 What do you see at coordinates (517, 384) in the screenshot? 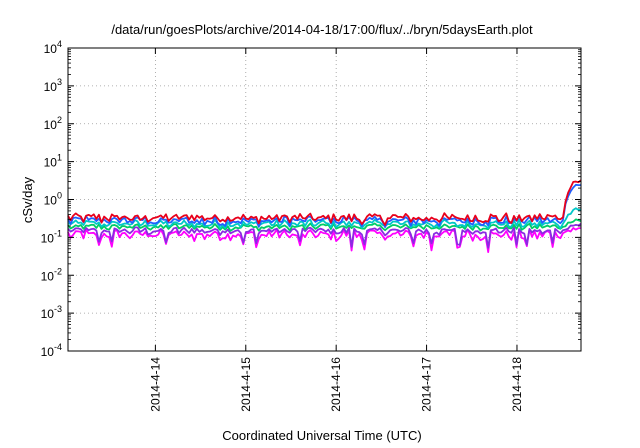
I see `x-tick-label: 2014-4-18` at bounding box center [517, 384].